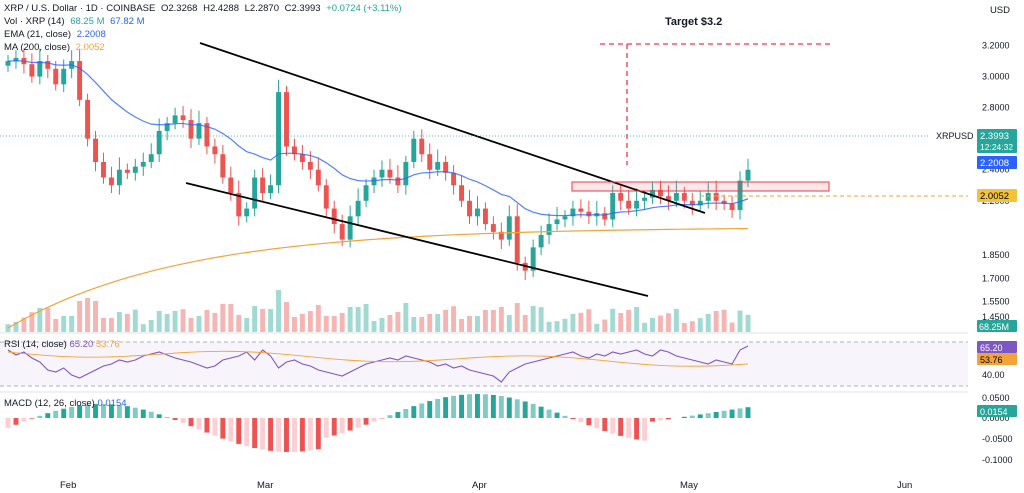  What do you see at coordinates (65, 403) in the screenshot?
I see `macd-legend: MACD (12, 26, close) 0.0154` at bounding box center [65, 403].